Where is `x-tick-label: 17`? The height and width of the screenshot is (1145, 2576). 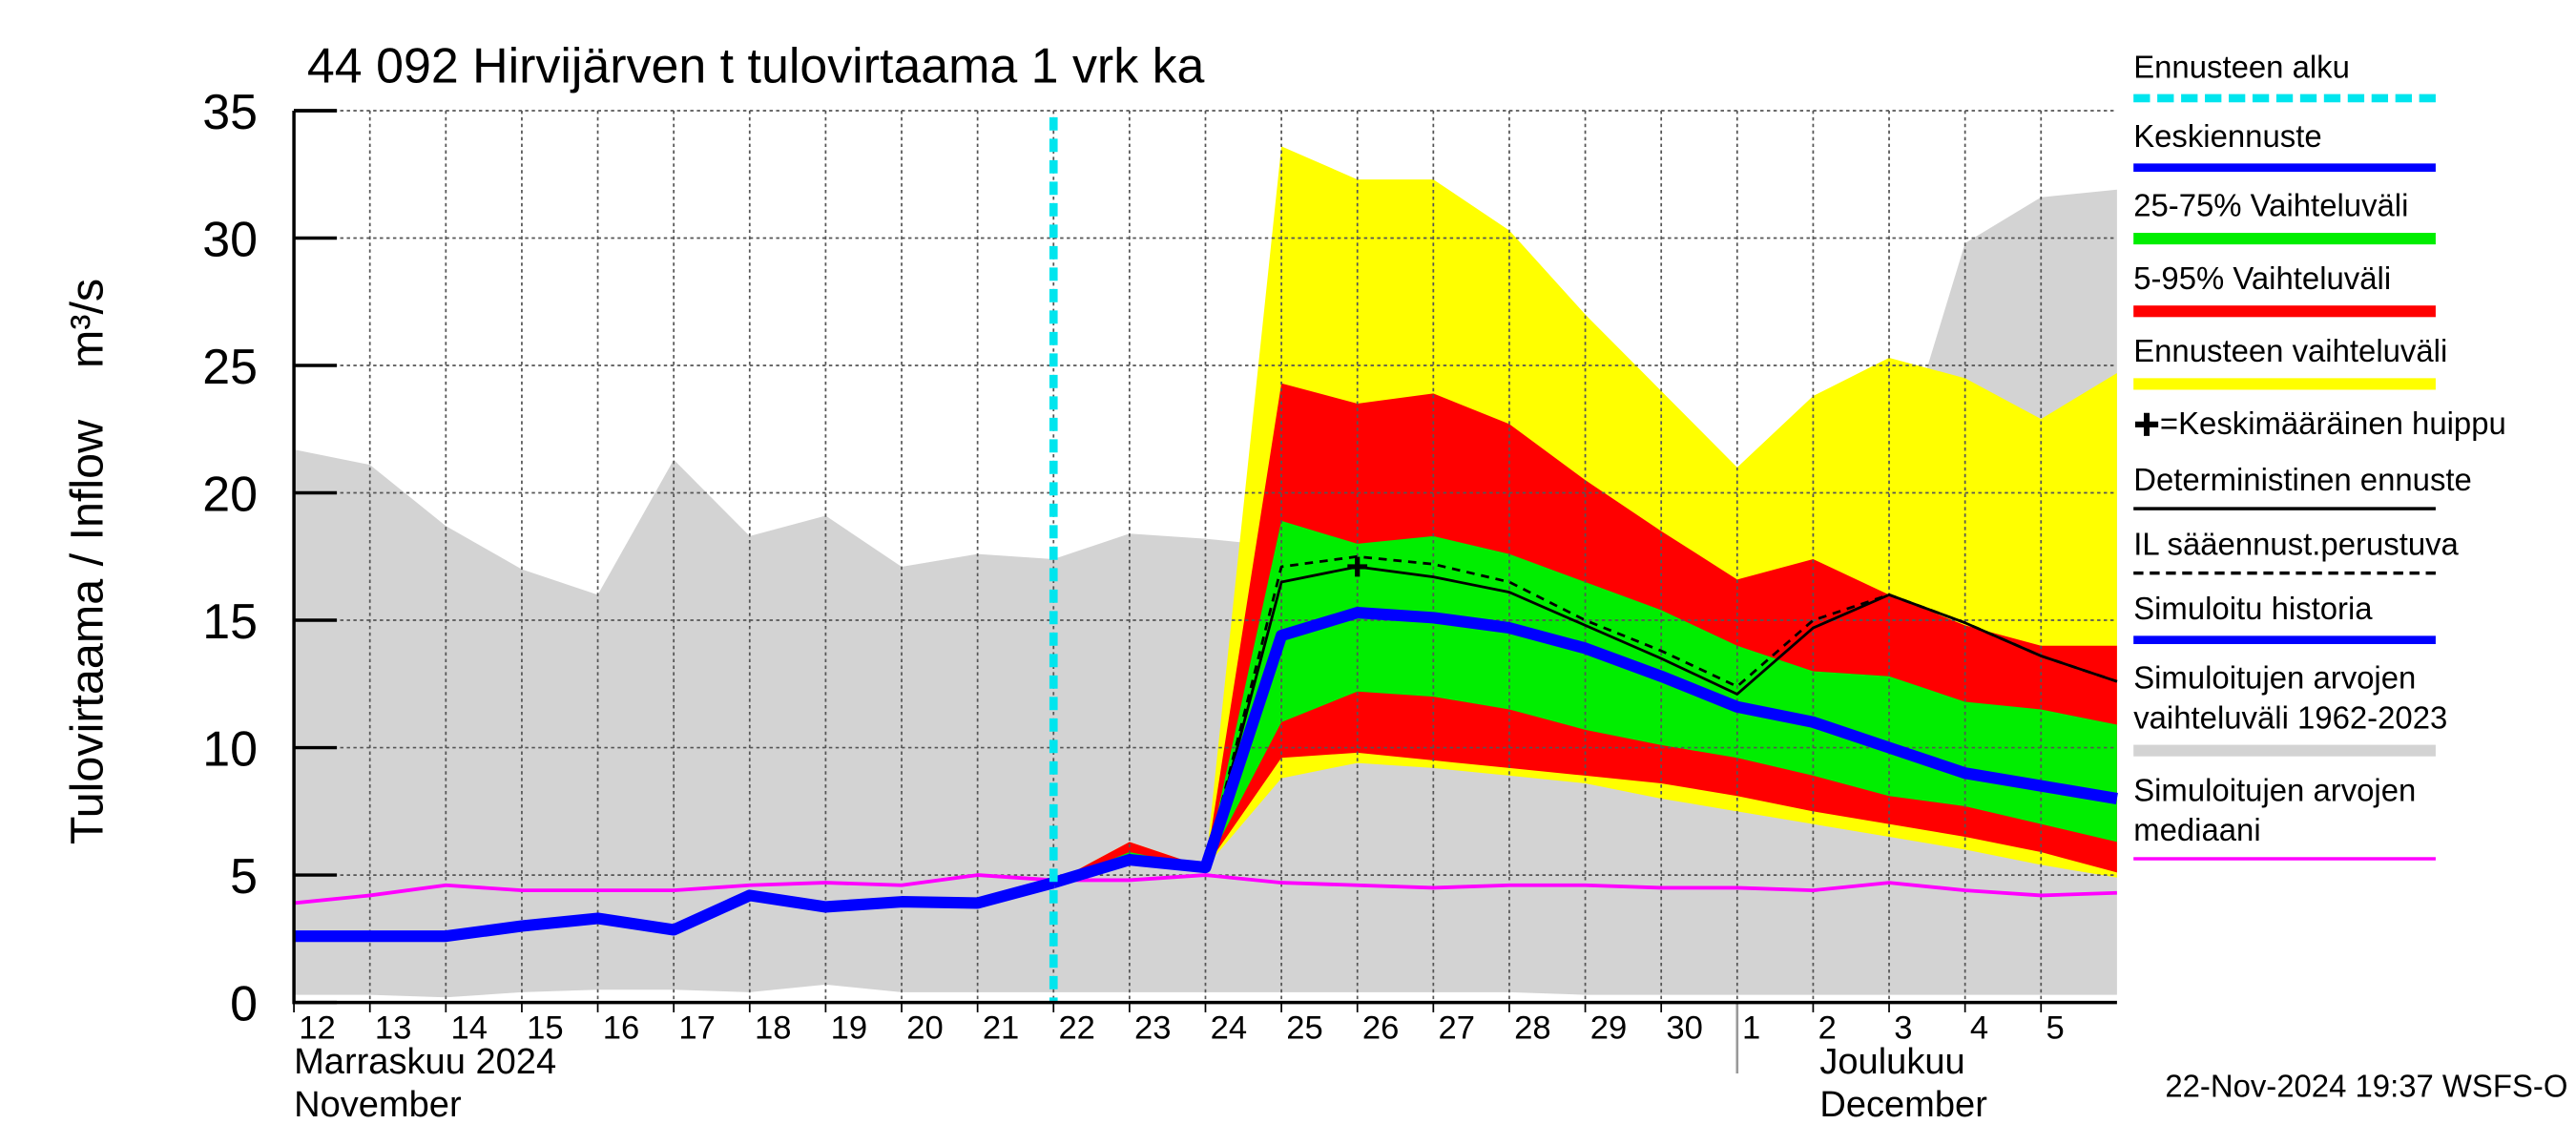
x-tick-label: 17 is located at coordinates (697, 1029).